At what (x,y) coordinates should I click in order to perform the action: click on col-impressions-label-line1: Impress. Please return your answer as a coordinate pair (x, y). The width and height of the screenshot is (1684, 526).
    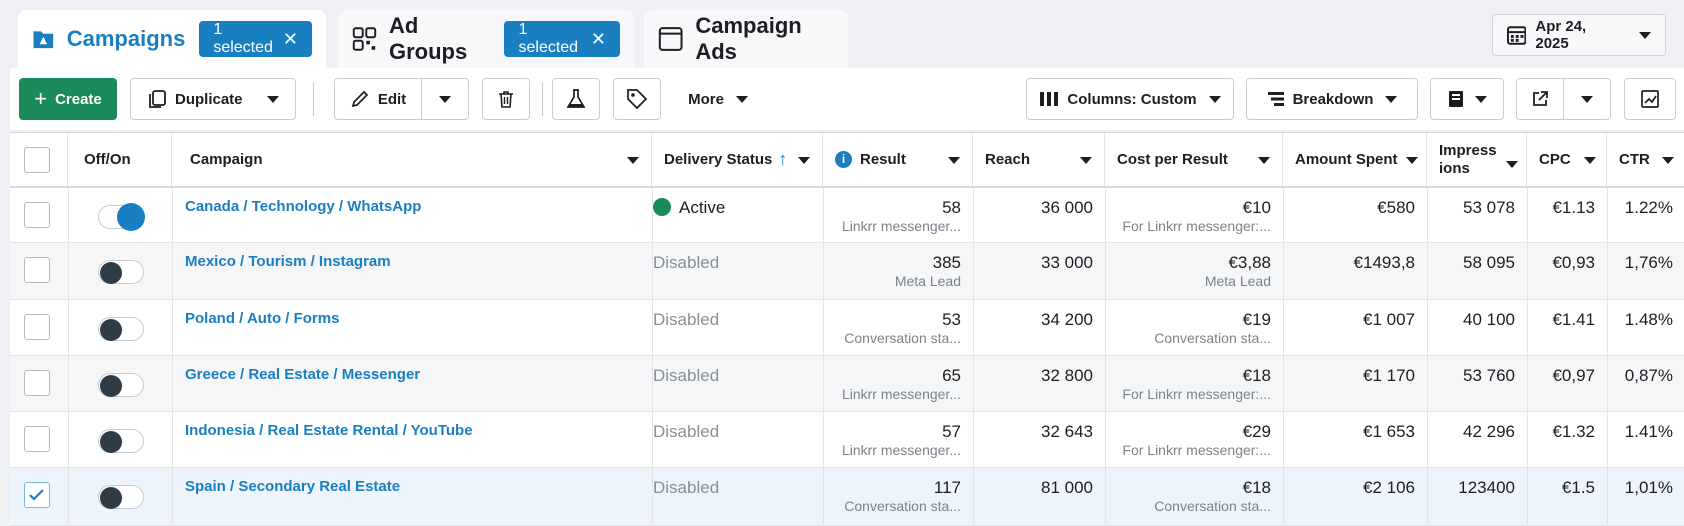
    Looking at the image, I should click on (1468, 150).